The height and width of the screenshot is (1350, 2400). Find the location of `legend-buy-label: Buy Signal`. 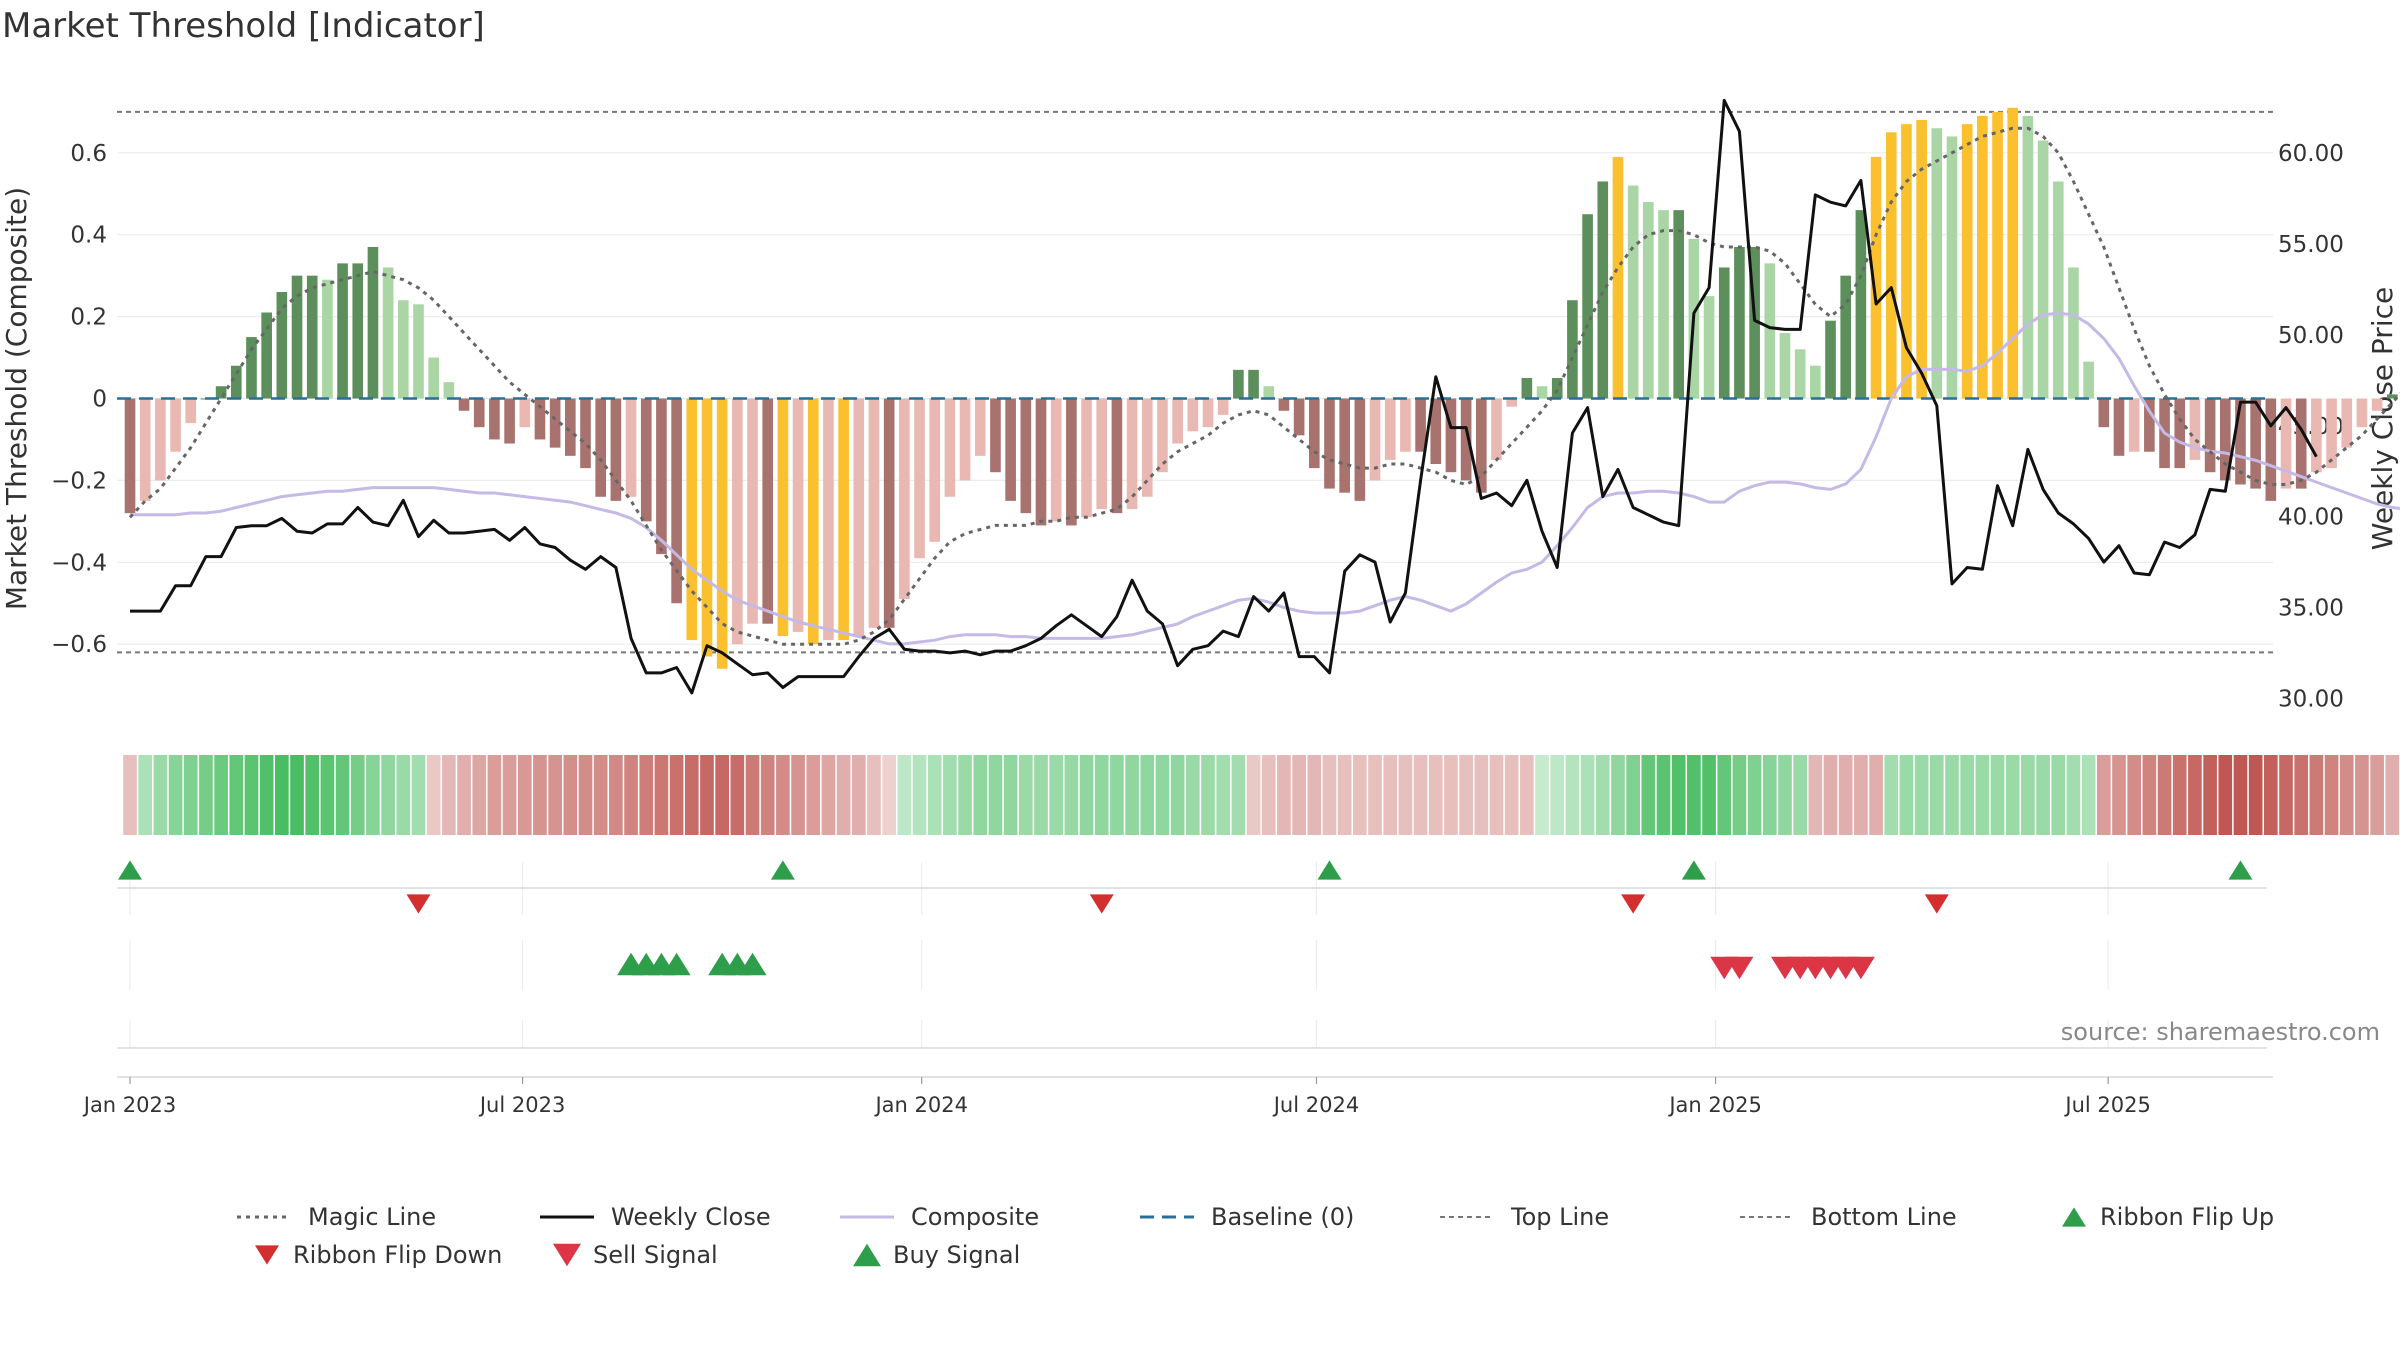

legend-buy-label: Buy Signal is located at coordinates (956, 1255).